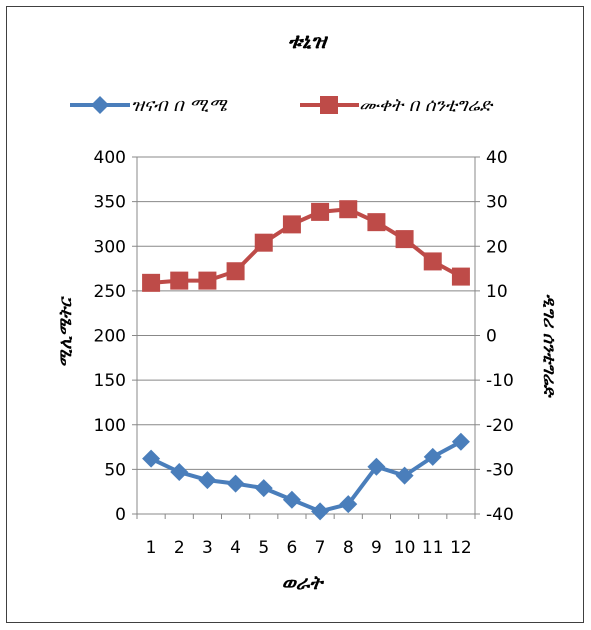 This screenshot has height=630, width=591. I want to click on y-axis-title: ሚሊሜትር, so click(66, 332).